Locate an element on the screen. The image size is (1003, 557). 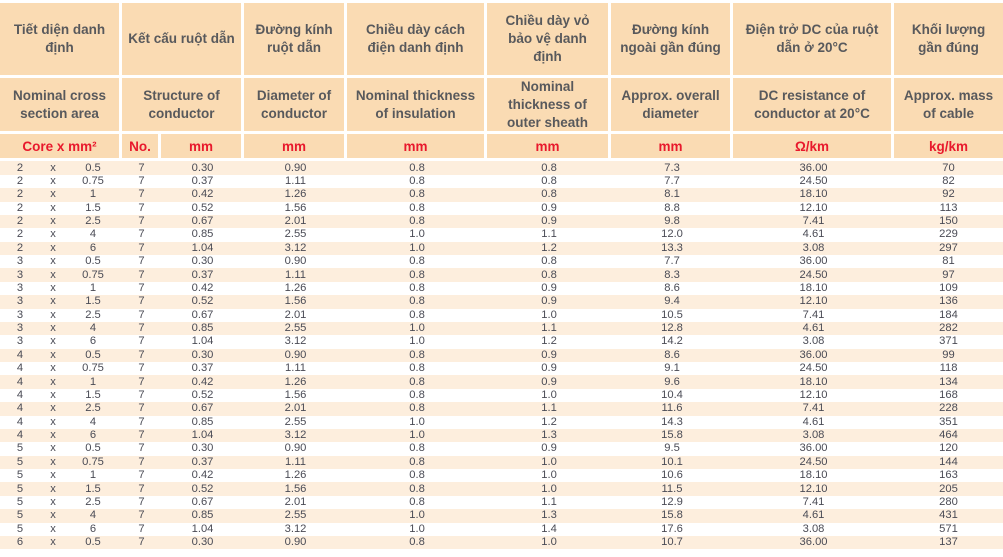
strand-diameter-cell: 0.37 is located at coordinates (202, 461).